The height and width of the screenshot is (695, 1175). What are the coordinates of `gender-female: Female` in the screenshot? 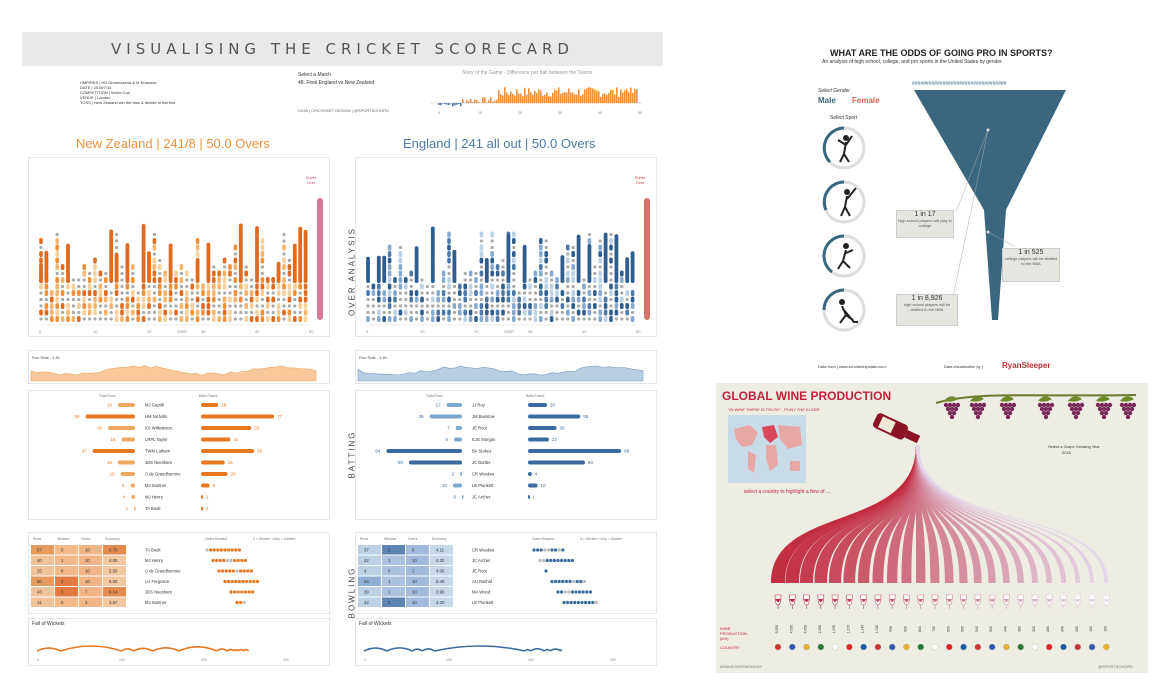 It's located at (866, 100).